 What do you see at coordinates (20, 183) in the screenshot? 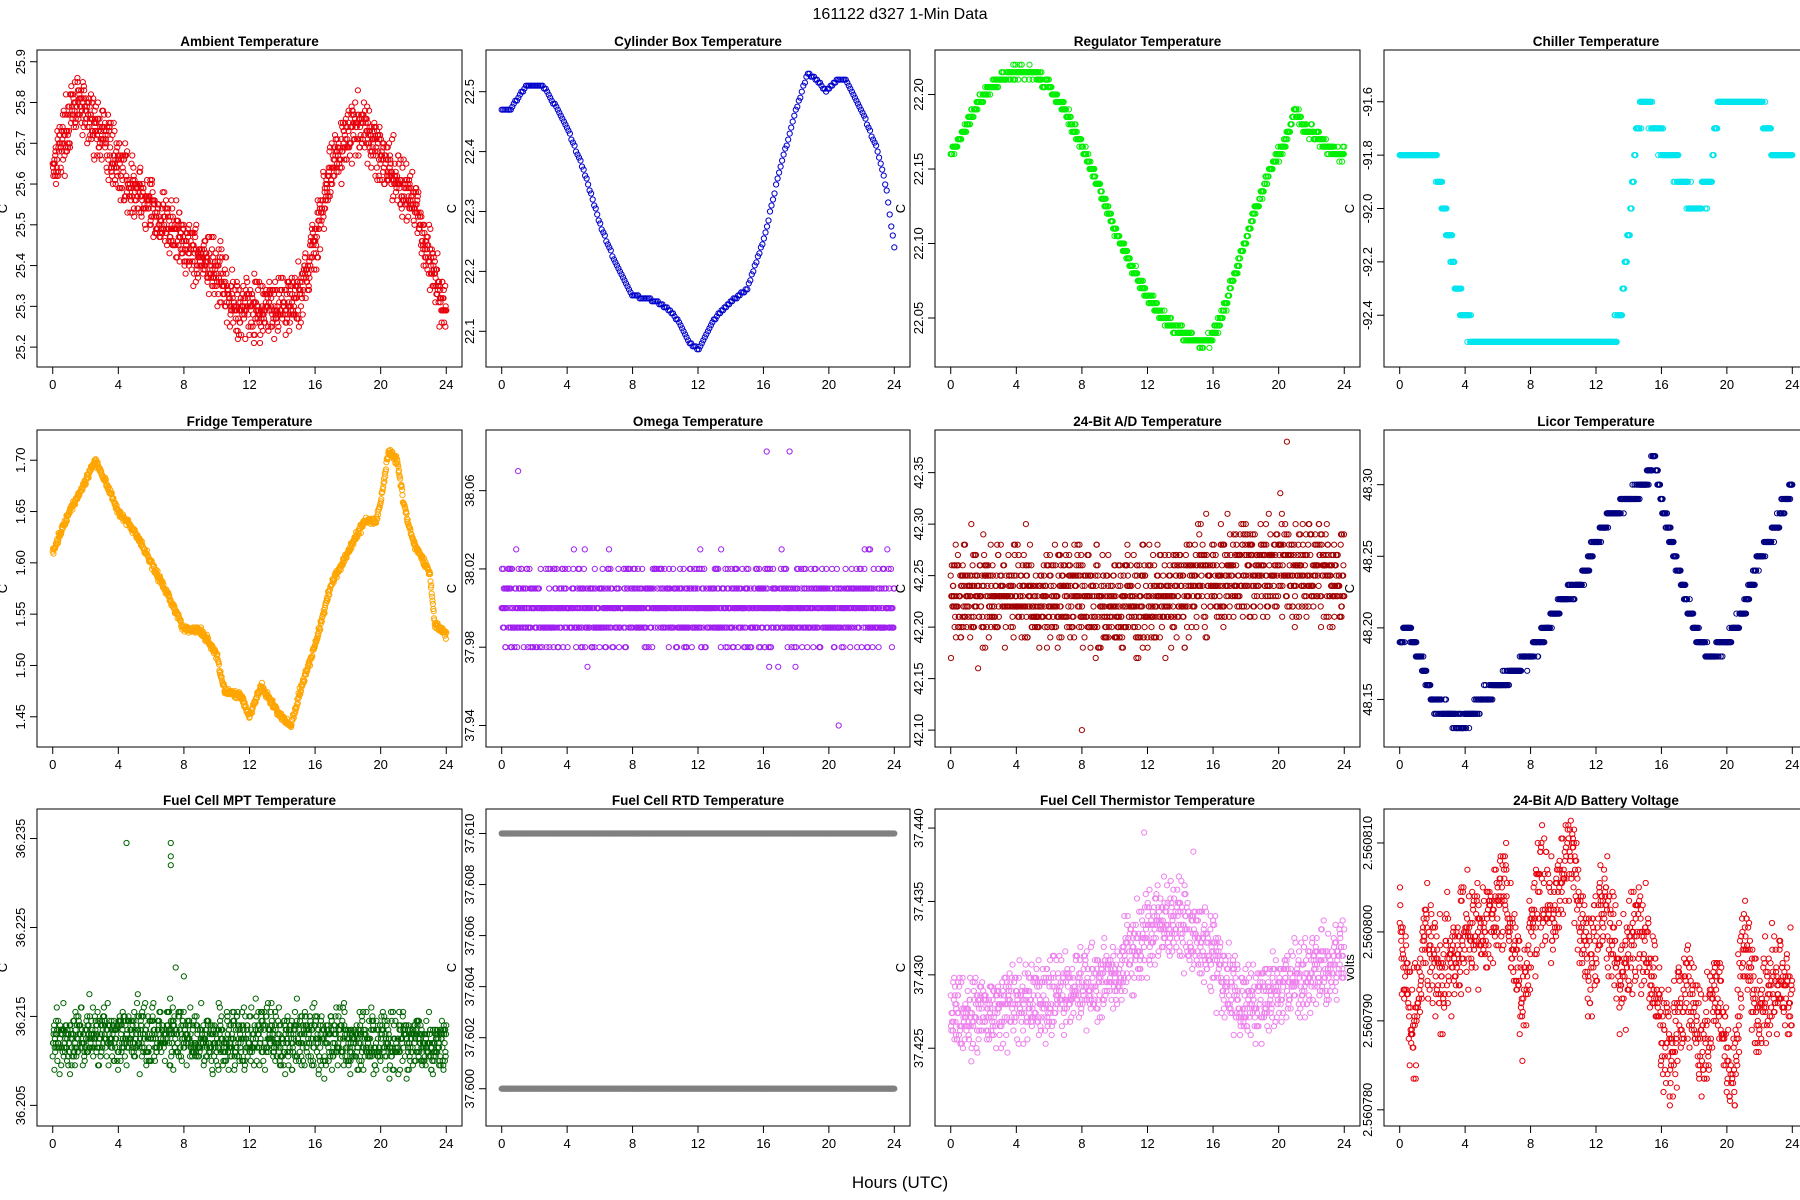
I see `y-tick-label: 25.6` at bounding box center [20, 183].